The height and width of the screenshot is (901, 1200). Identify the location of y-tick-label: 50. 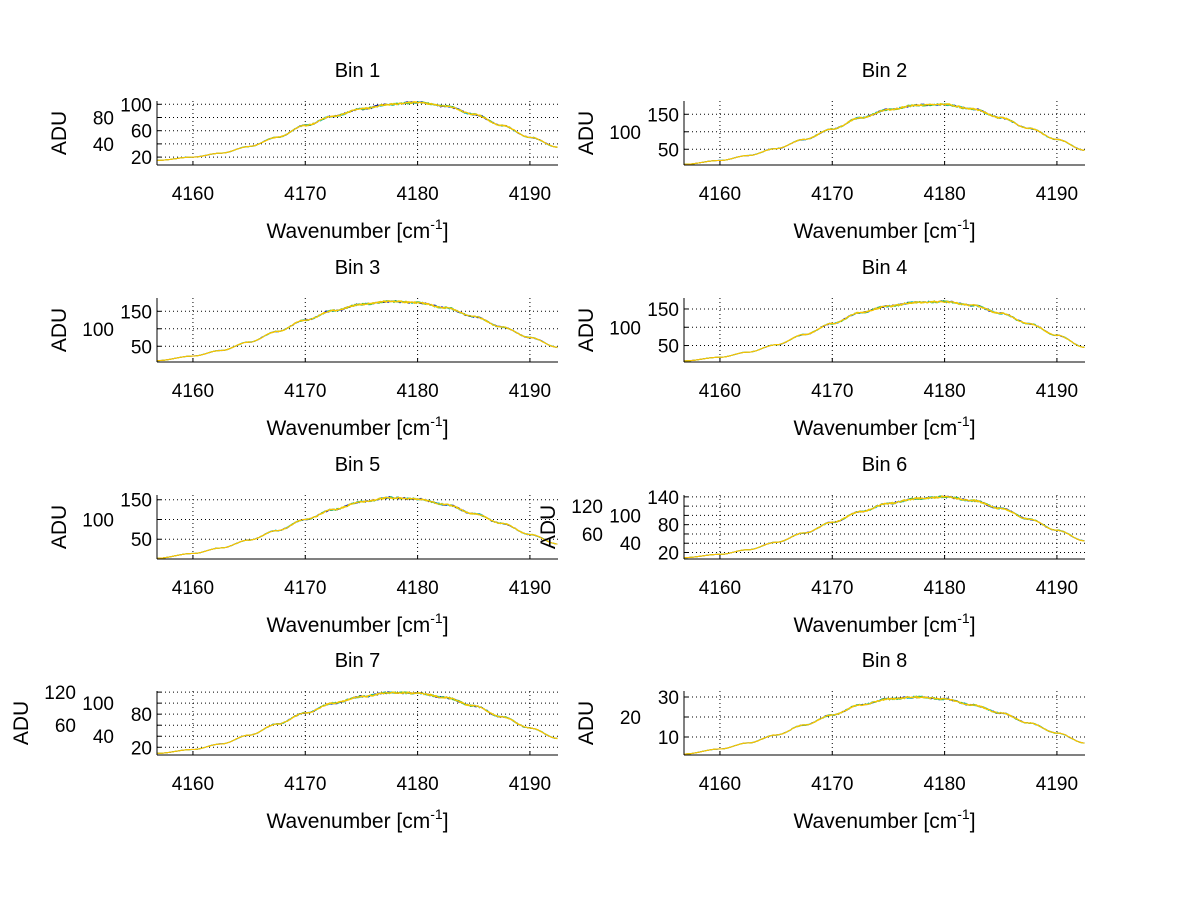
(668, 150).